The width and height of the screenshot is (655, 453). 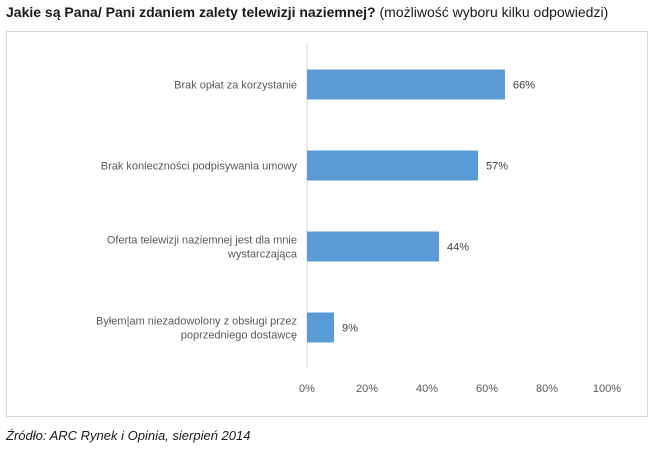 What do you see at coordinates (199, 167) in the screenshot?
I see `category-label-1: Brak konieczności podpisywania umowy` at bounding box center [199, 167].